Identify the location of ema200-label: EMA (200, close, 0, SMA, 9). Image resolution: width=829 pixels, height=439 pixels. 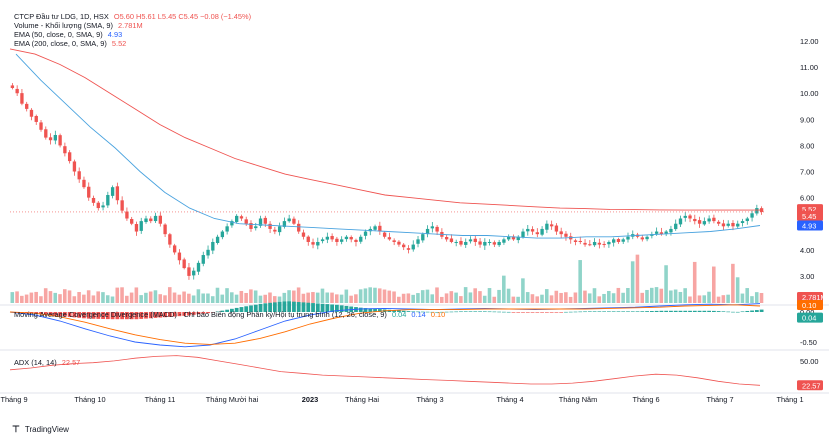
(60, 43).